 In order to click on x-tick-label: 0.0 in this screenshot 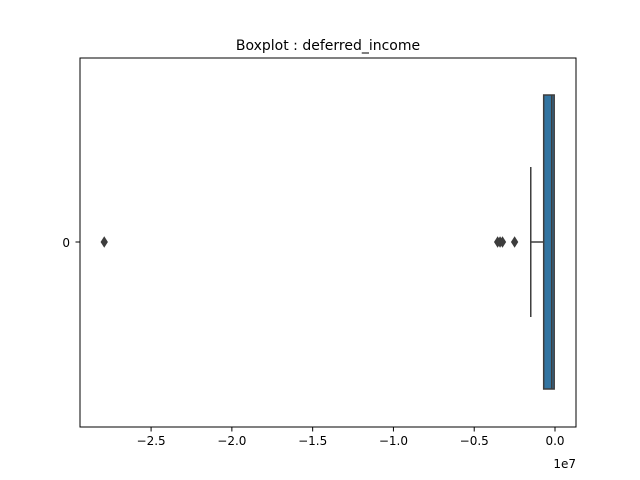, I will do `click(554, 441)`.